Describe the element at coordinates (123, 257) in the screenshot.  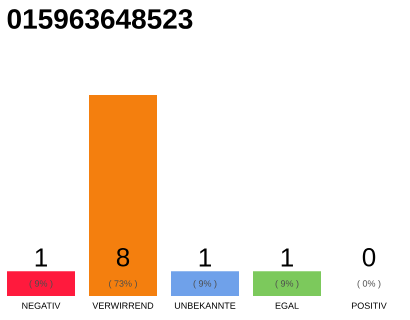
I see `annotation: 8` at that location.